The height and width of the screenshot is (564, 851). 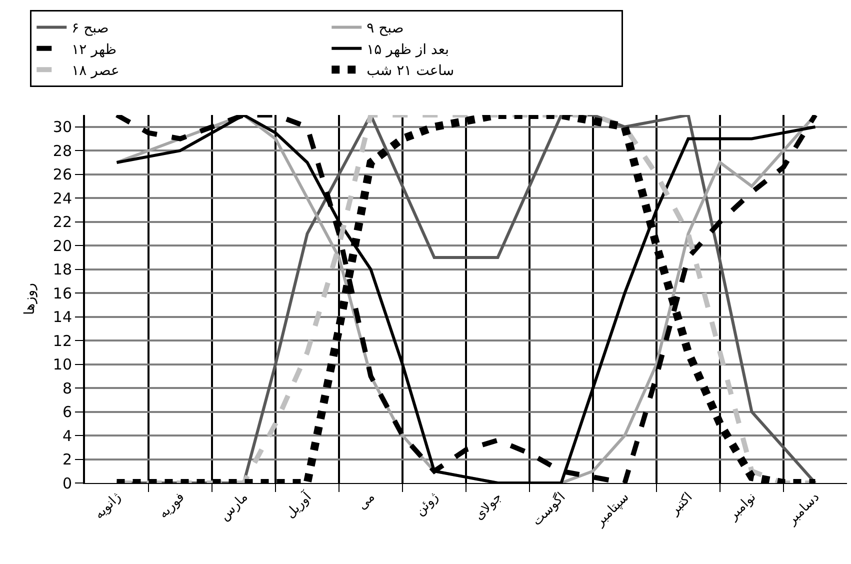 I want to click on y-tick-label: 22, so click(x=62, y=222).